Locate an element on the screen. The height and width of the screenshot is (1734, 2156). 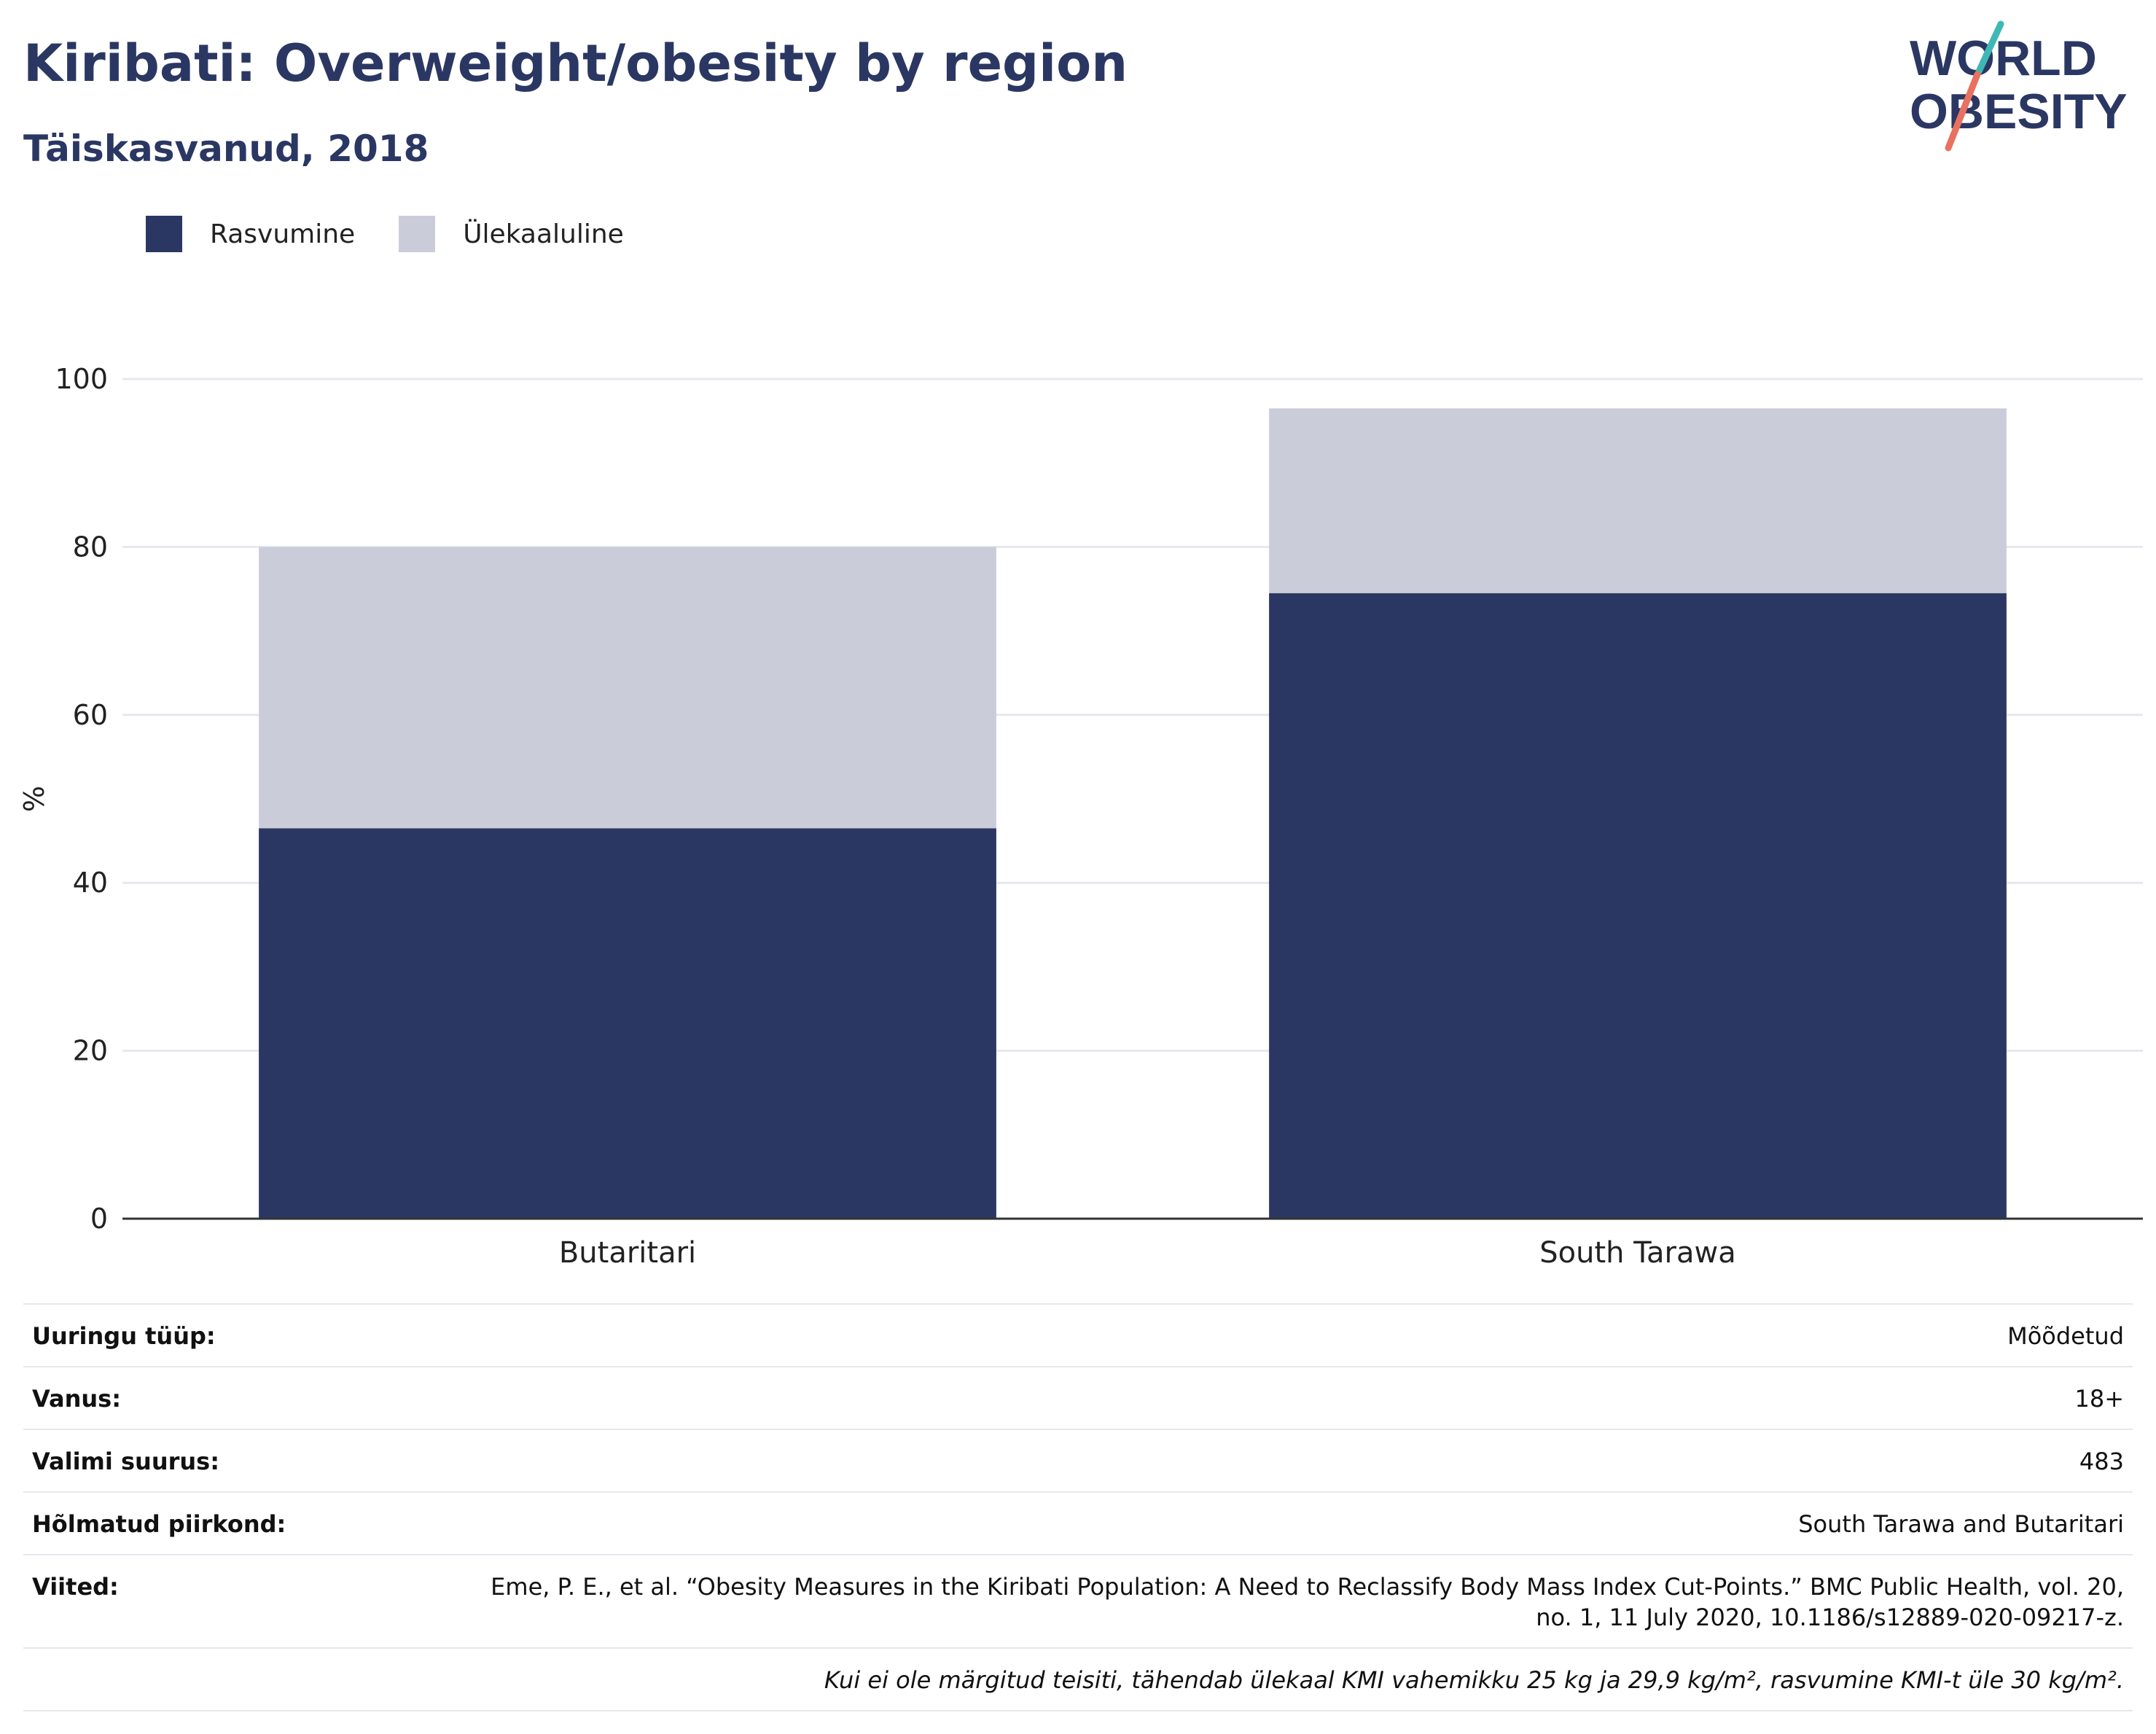
logo-slash-coral is located at coordinates (1963, 112).